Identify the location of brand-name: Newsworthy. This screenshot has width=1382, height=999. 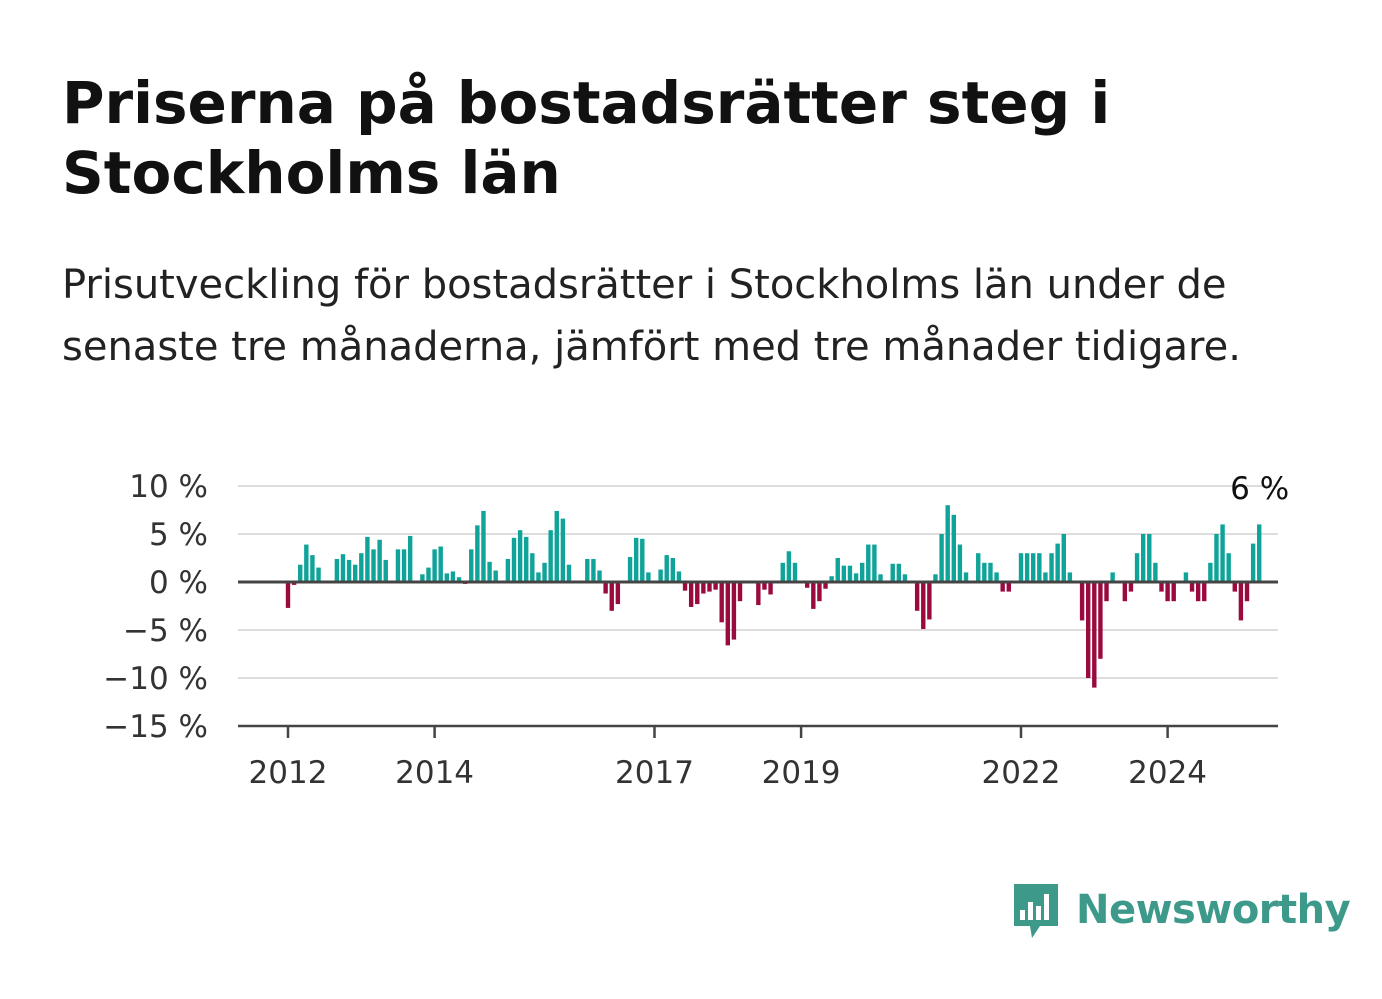
(1213, 910).